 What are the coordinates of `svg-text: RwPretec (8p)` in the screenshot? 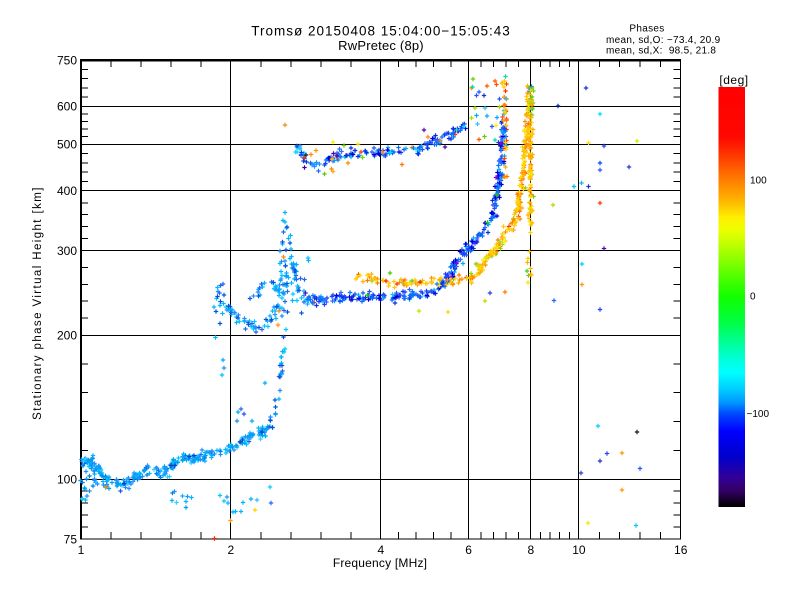 It's located at (381, 45).